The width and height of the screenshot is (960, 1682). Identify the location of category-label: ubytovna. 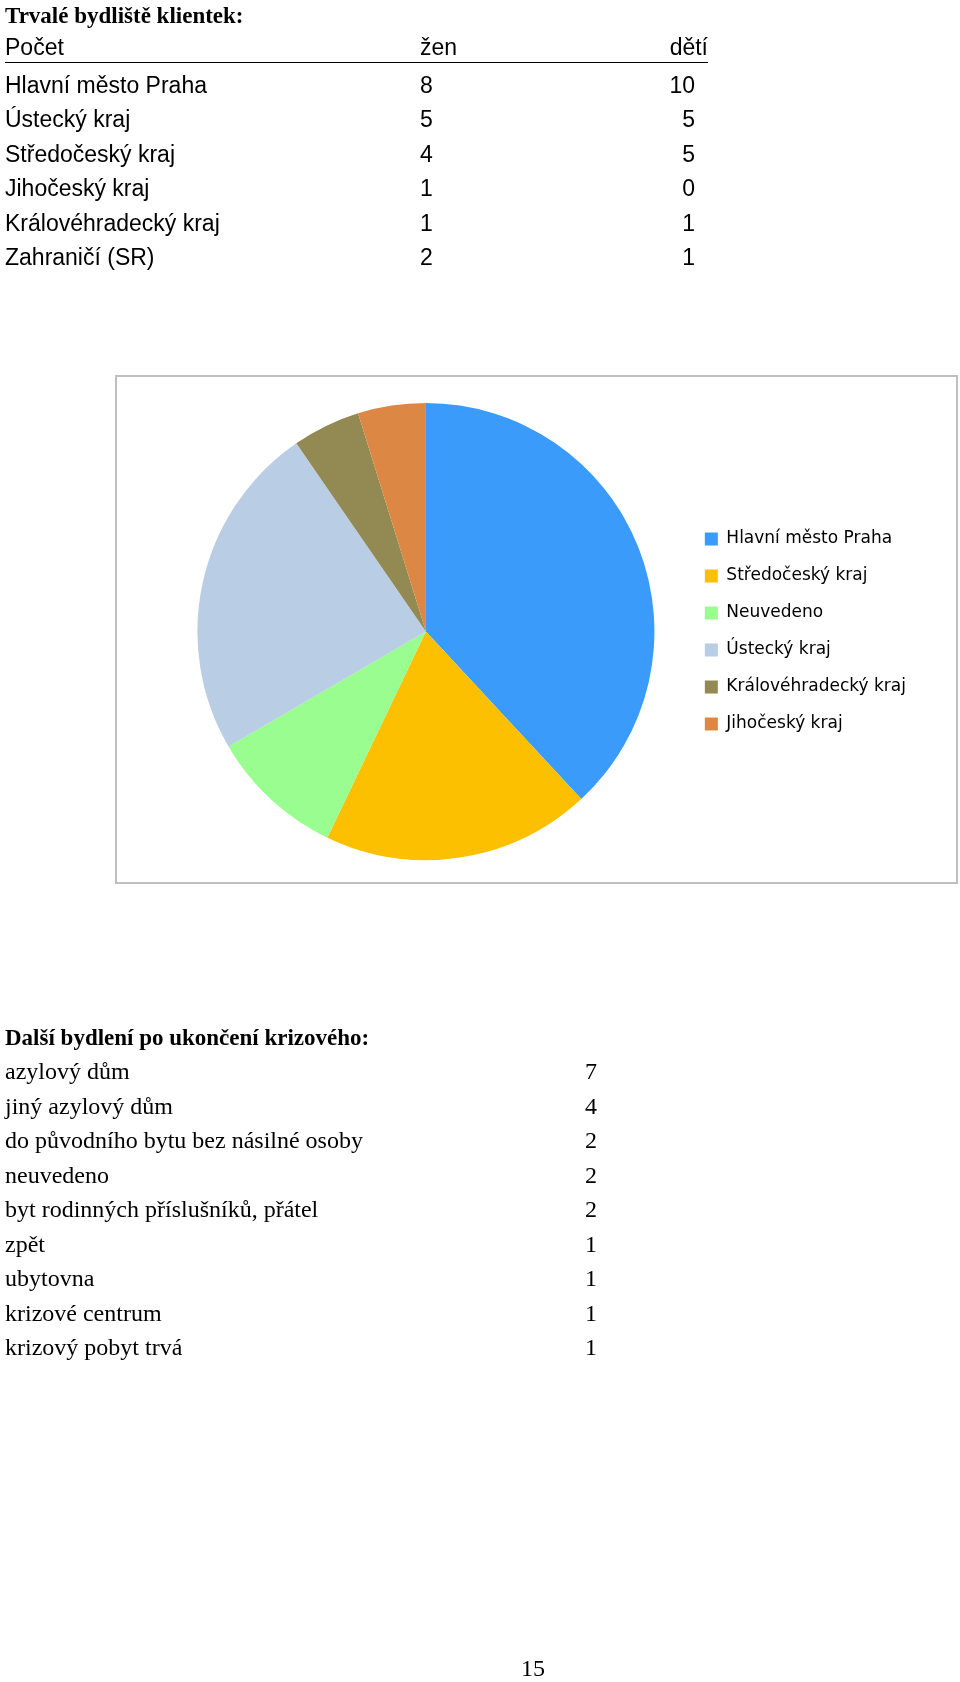
(50, 1278).